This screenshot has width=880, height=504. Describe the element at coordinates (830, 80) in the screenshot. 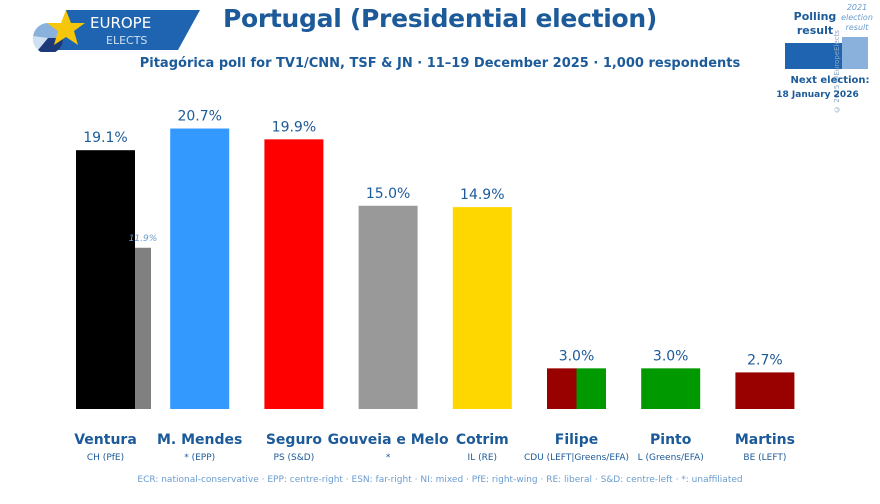

I see `next-election-label: Next election:` at that location.